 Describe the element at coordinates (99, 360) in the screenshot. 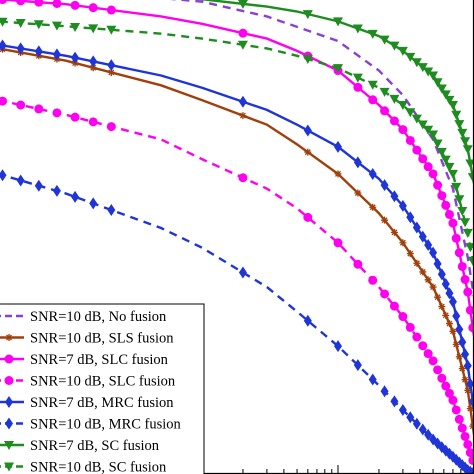

I see `legend-label: SNR=7 dB, SLC fusion` at that location.